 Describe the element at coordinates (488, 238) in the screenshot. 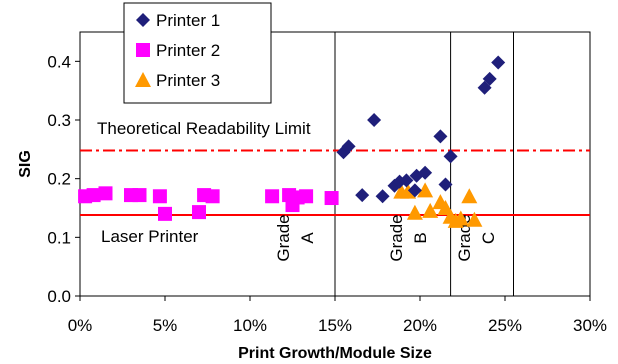

I see `grade-letter: C` at that location.